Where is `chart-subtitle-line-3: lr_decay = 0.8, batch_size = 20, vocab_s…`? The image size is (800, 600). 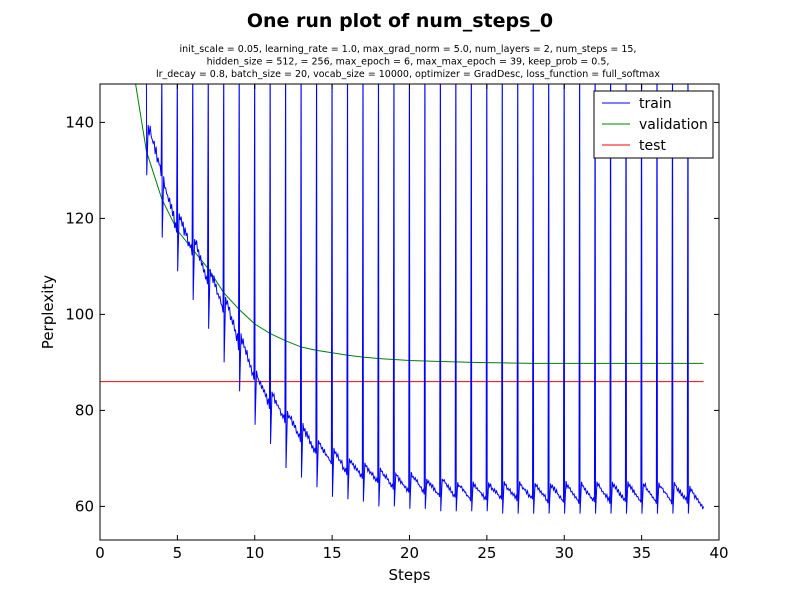
chart-subtitle-line-3: lr_decay = 0.8, batch_size = 20, vocab_s… is located at coordinates (408, 74).